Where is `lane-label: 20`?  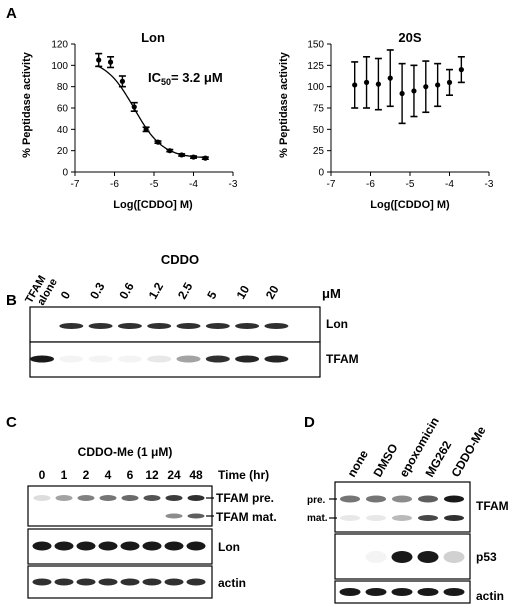 lane-label: 20 is located at coordinates (272, 292).